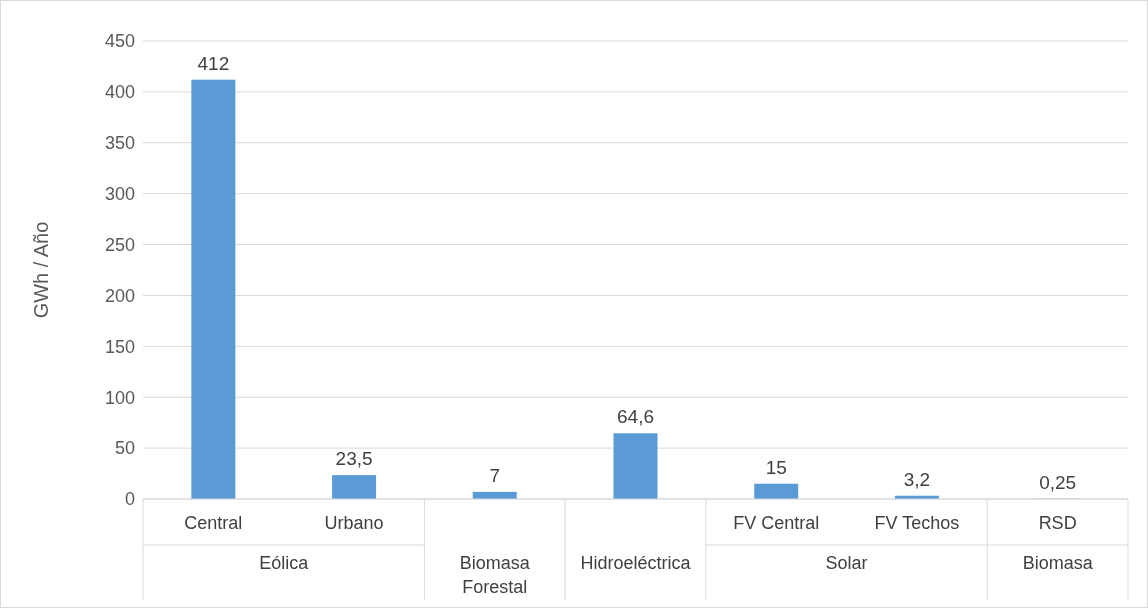  Describe the element at coordinates (917, 523) in the screenshot. I see `x-tick-label: FV Techos` at that location.